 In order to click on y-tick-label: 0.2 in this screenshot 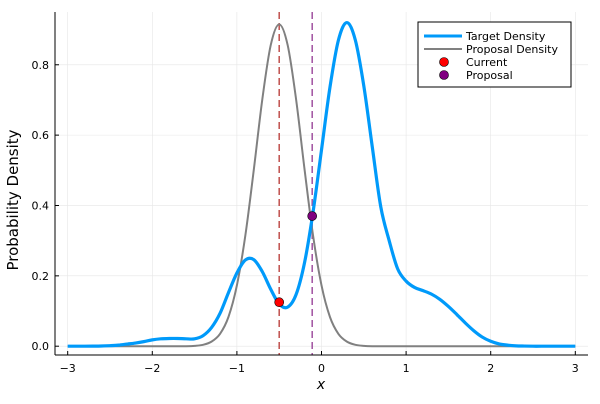, I will do `click(41, 276)`.